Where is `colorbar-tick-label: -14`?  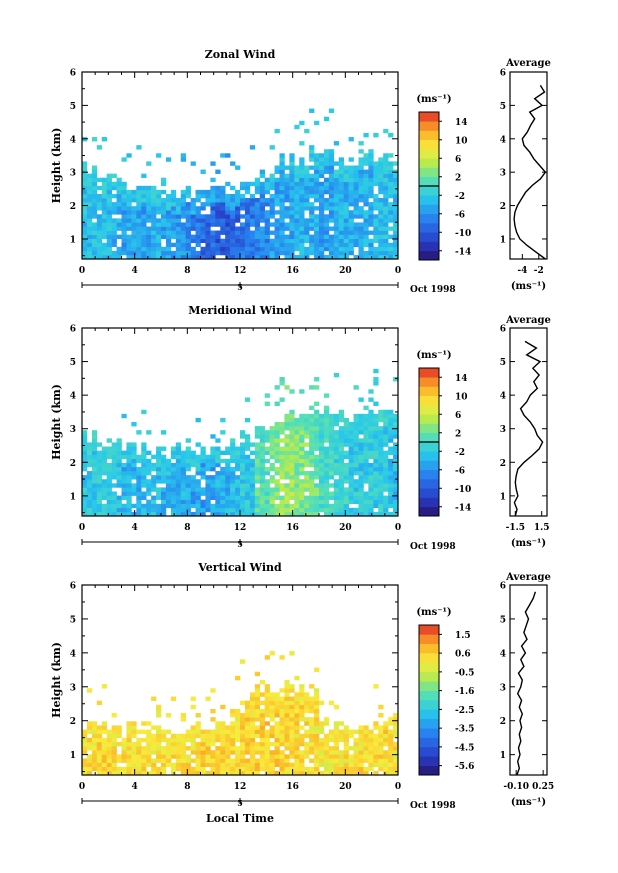 colorbar-tick-label: -14 is located at coordinates (463, 252).